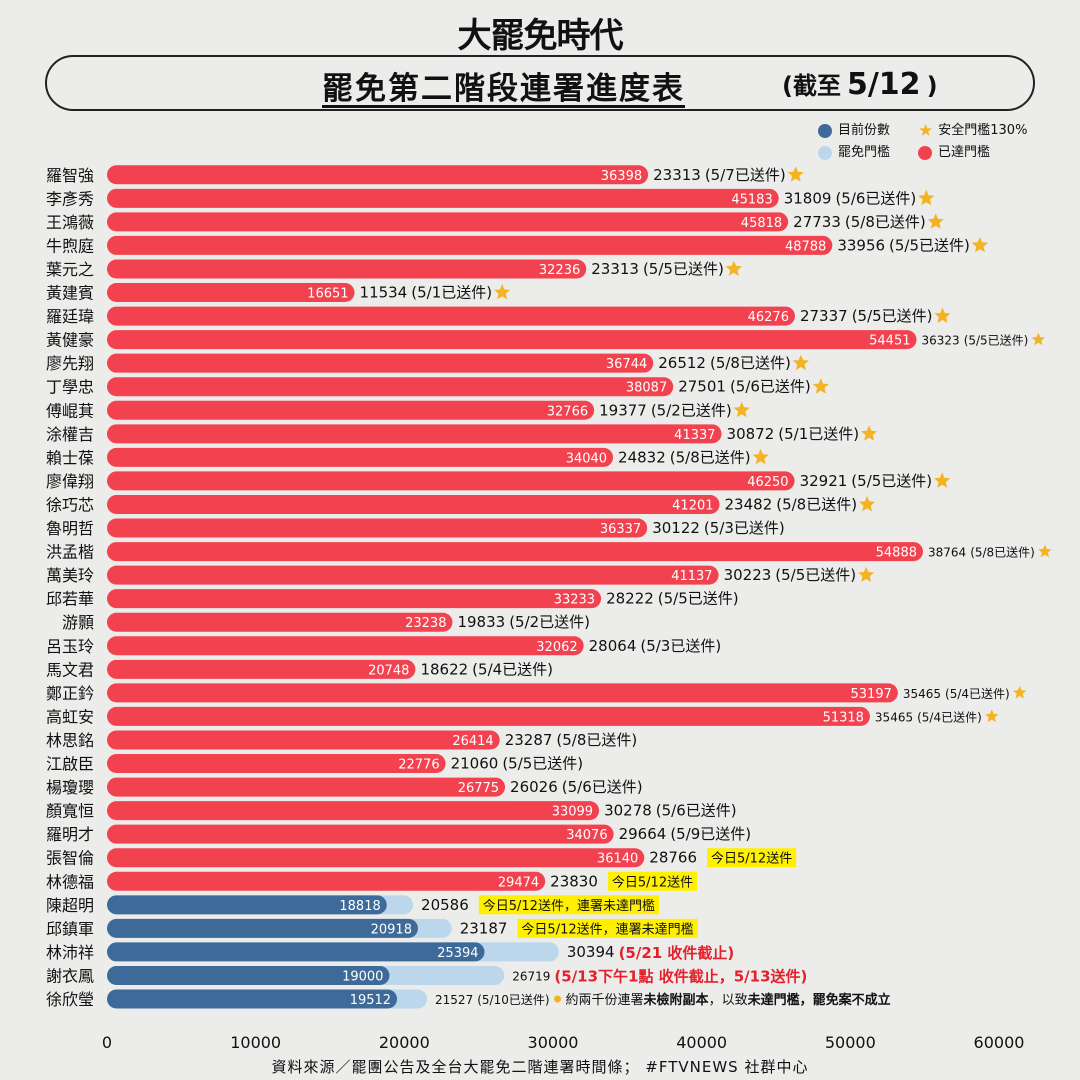  I want to click on row-name-label: 賴士葆, so click(70, 457).